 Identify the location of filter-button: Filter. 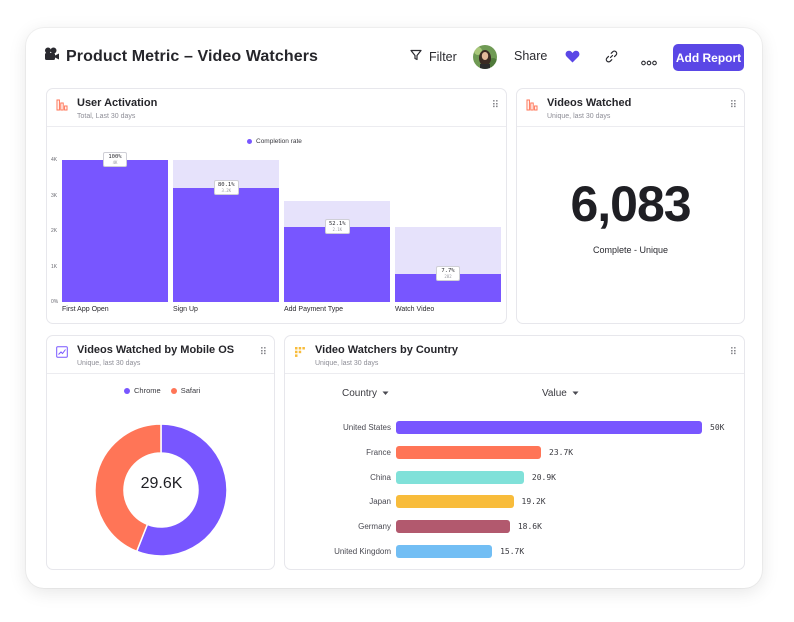
(433, 56).